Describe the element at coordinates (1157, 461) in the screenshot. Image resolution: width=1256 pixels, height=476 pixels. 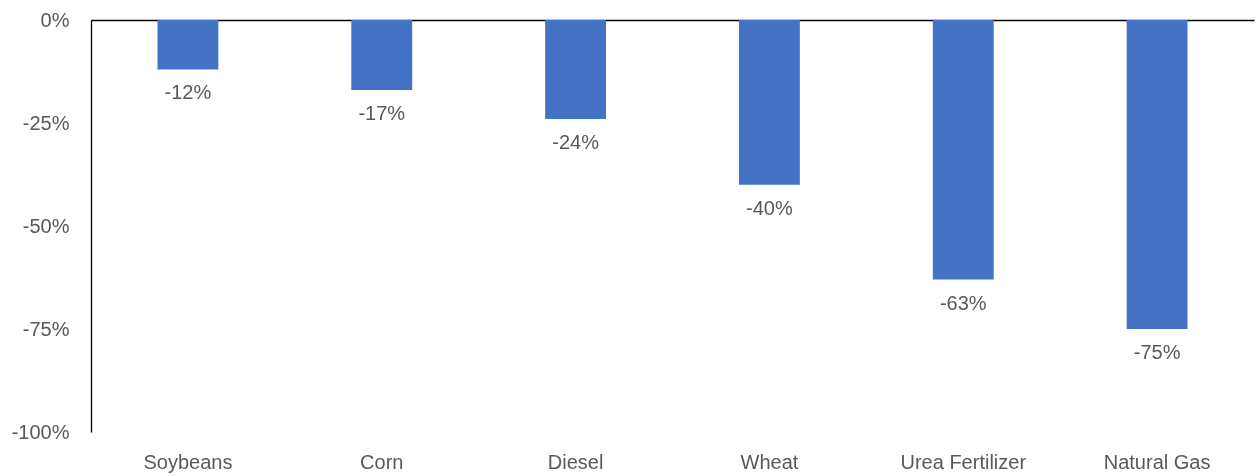
I see `x-tick-label: Natural Gas` at that location.